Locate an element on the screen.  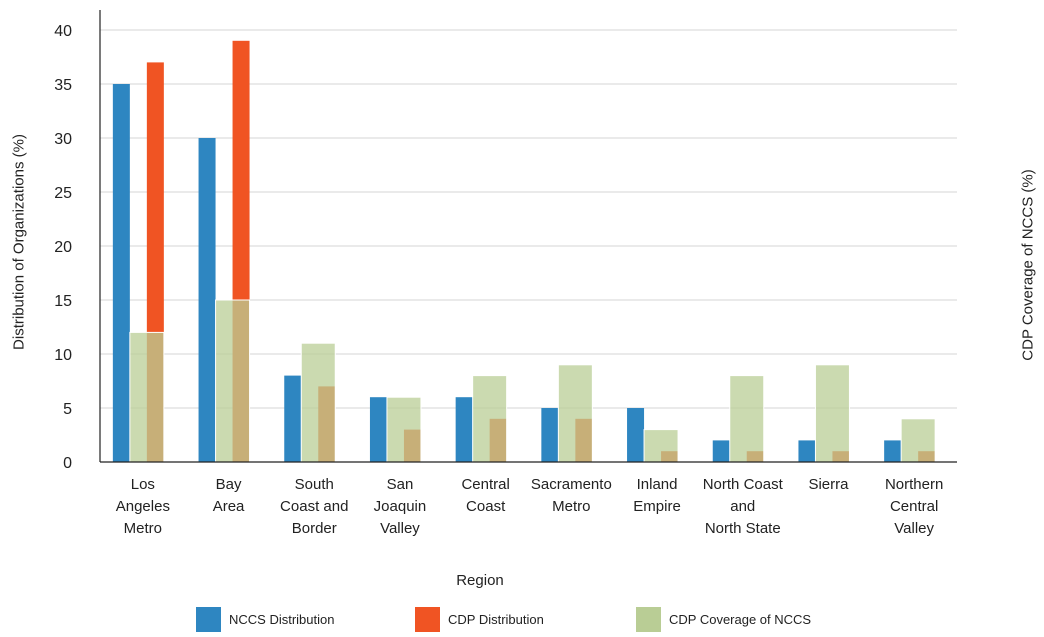
y-tick-label: 20 is located at coordinates (63, 247).